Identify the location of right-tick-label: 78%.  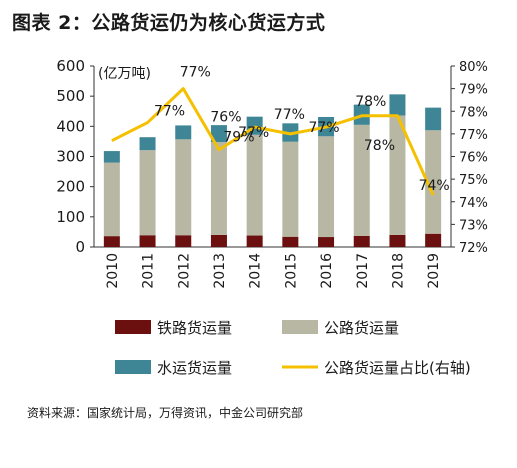
(473, 112).